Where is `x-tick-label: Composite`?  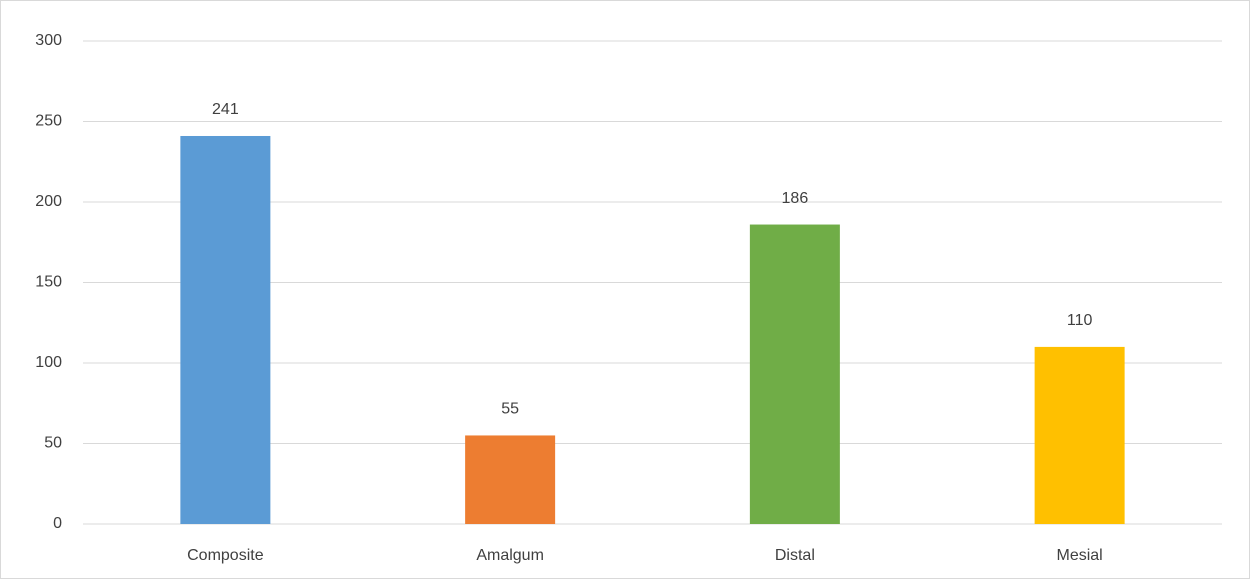 x-tick-label: Composite is located at coordinates (225, 555).